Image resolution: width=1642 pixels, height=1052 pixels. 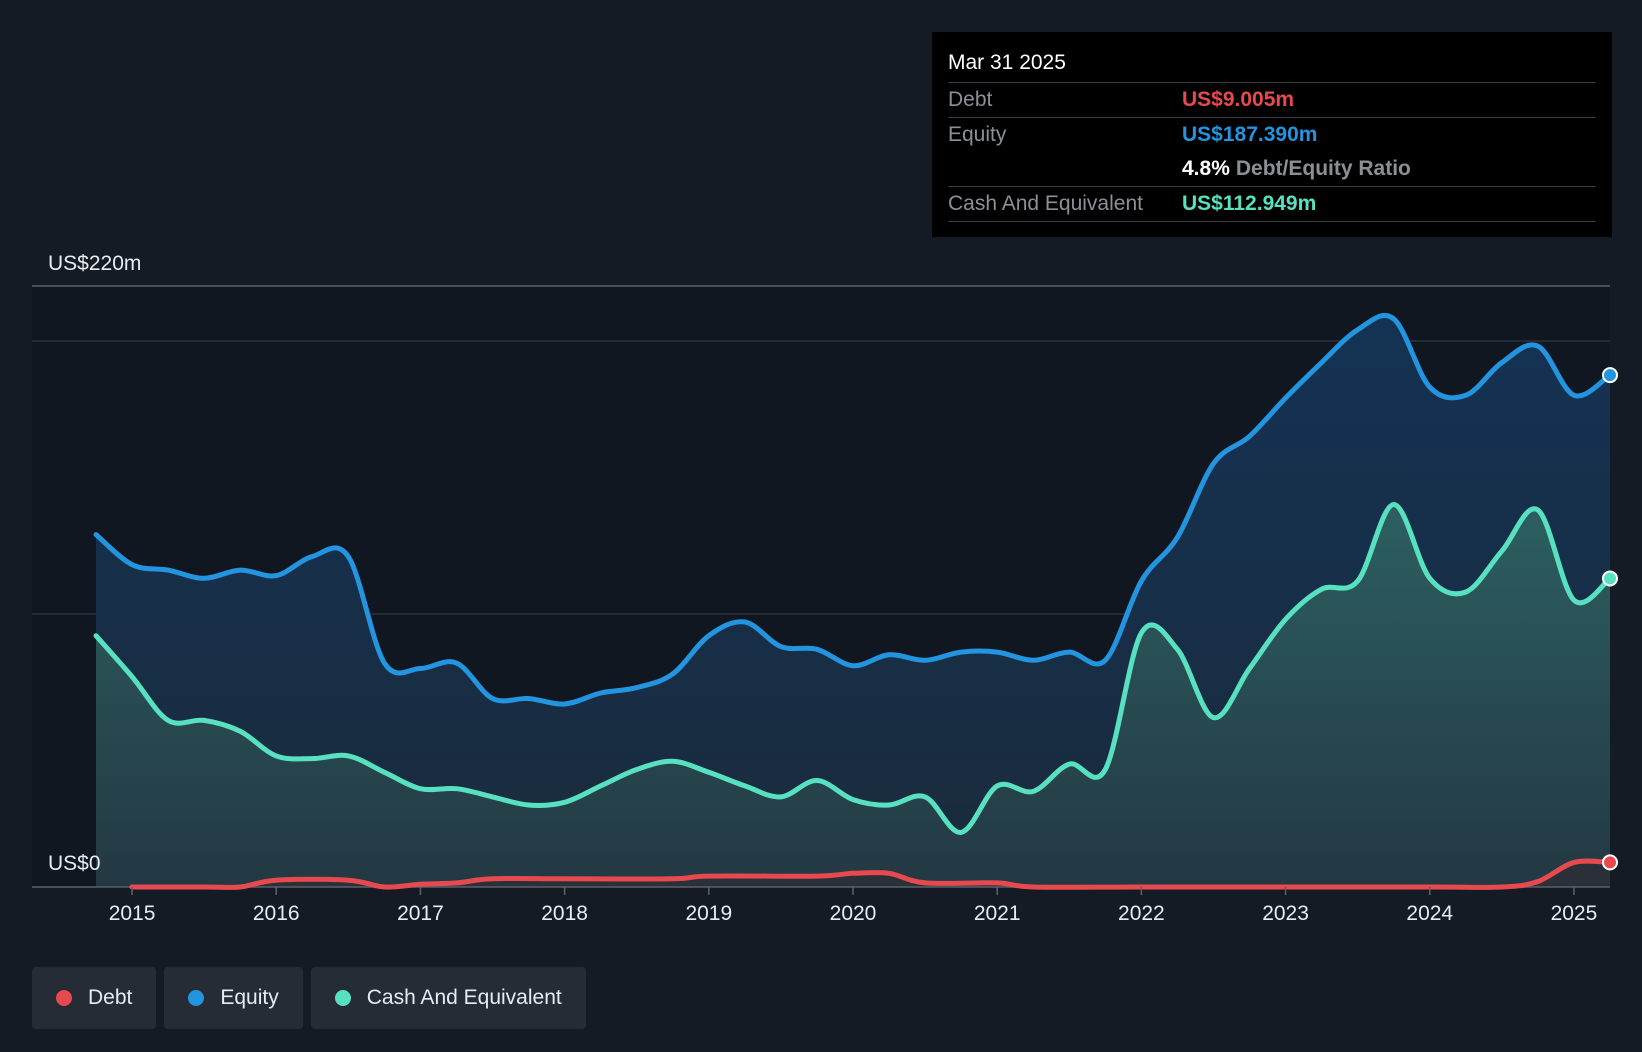 What do you see at coordinates (1249, 203) in the screenshot?
I see `tooltip-cash-value: US$112.949m` at bounding box center [1249, 203].